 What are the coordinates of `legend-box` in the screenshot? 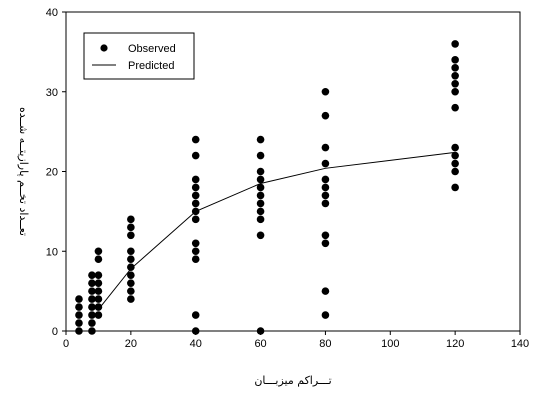 It's located at (139, 56).